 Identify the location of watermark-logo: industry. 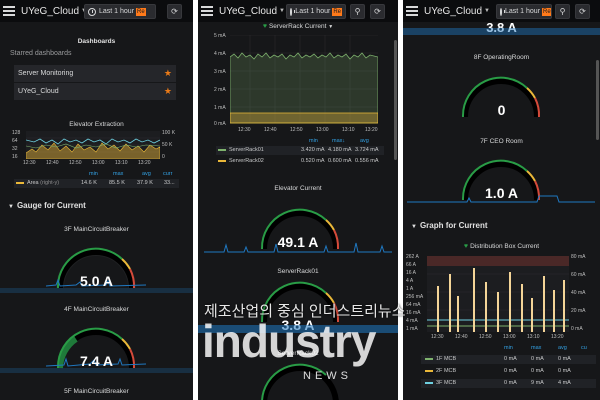
(289, 341).